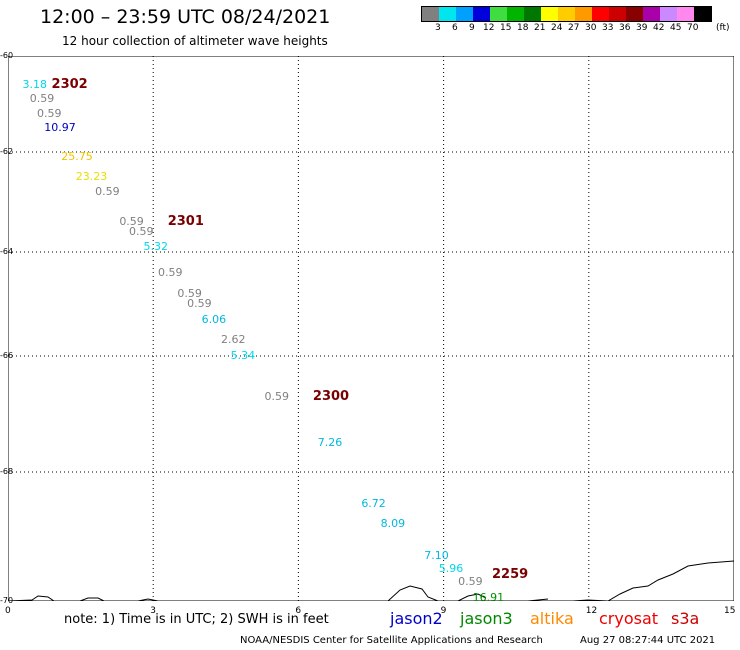 This screenshot has height=650, width=740. I want to click on satellite-name: jason3, so click(486, 618).